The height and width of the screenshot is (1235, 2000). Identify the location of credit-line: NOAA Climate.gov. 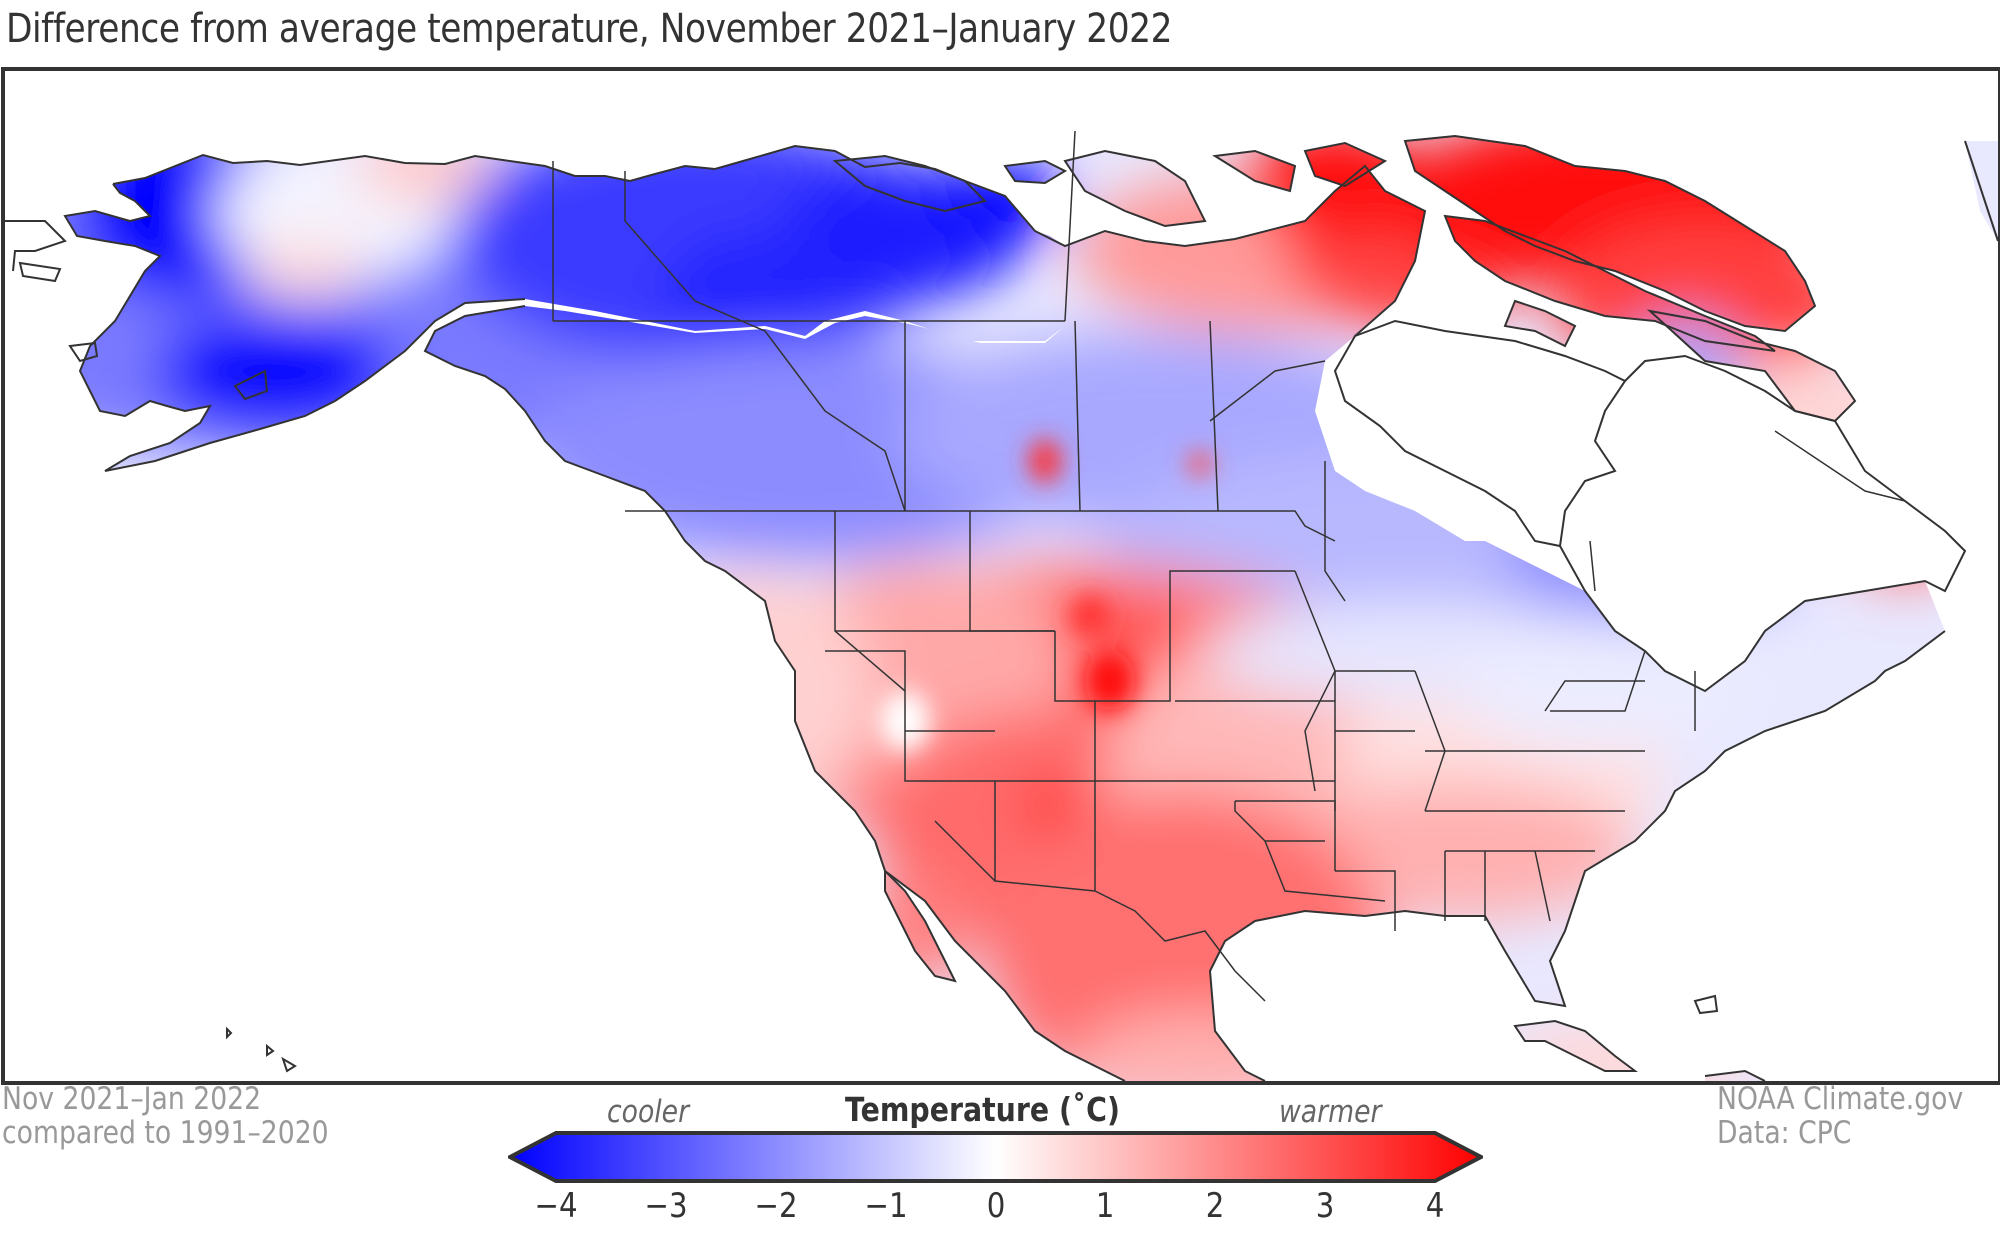
(1840, 1099).